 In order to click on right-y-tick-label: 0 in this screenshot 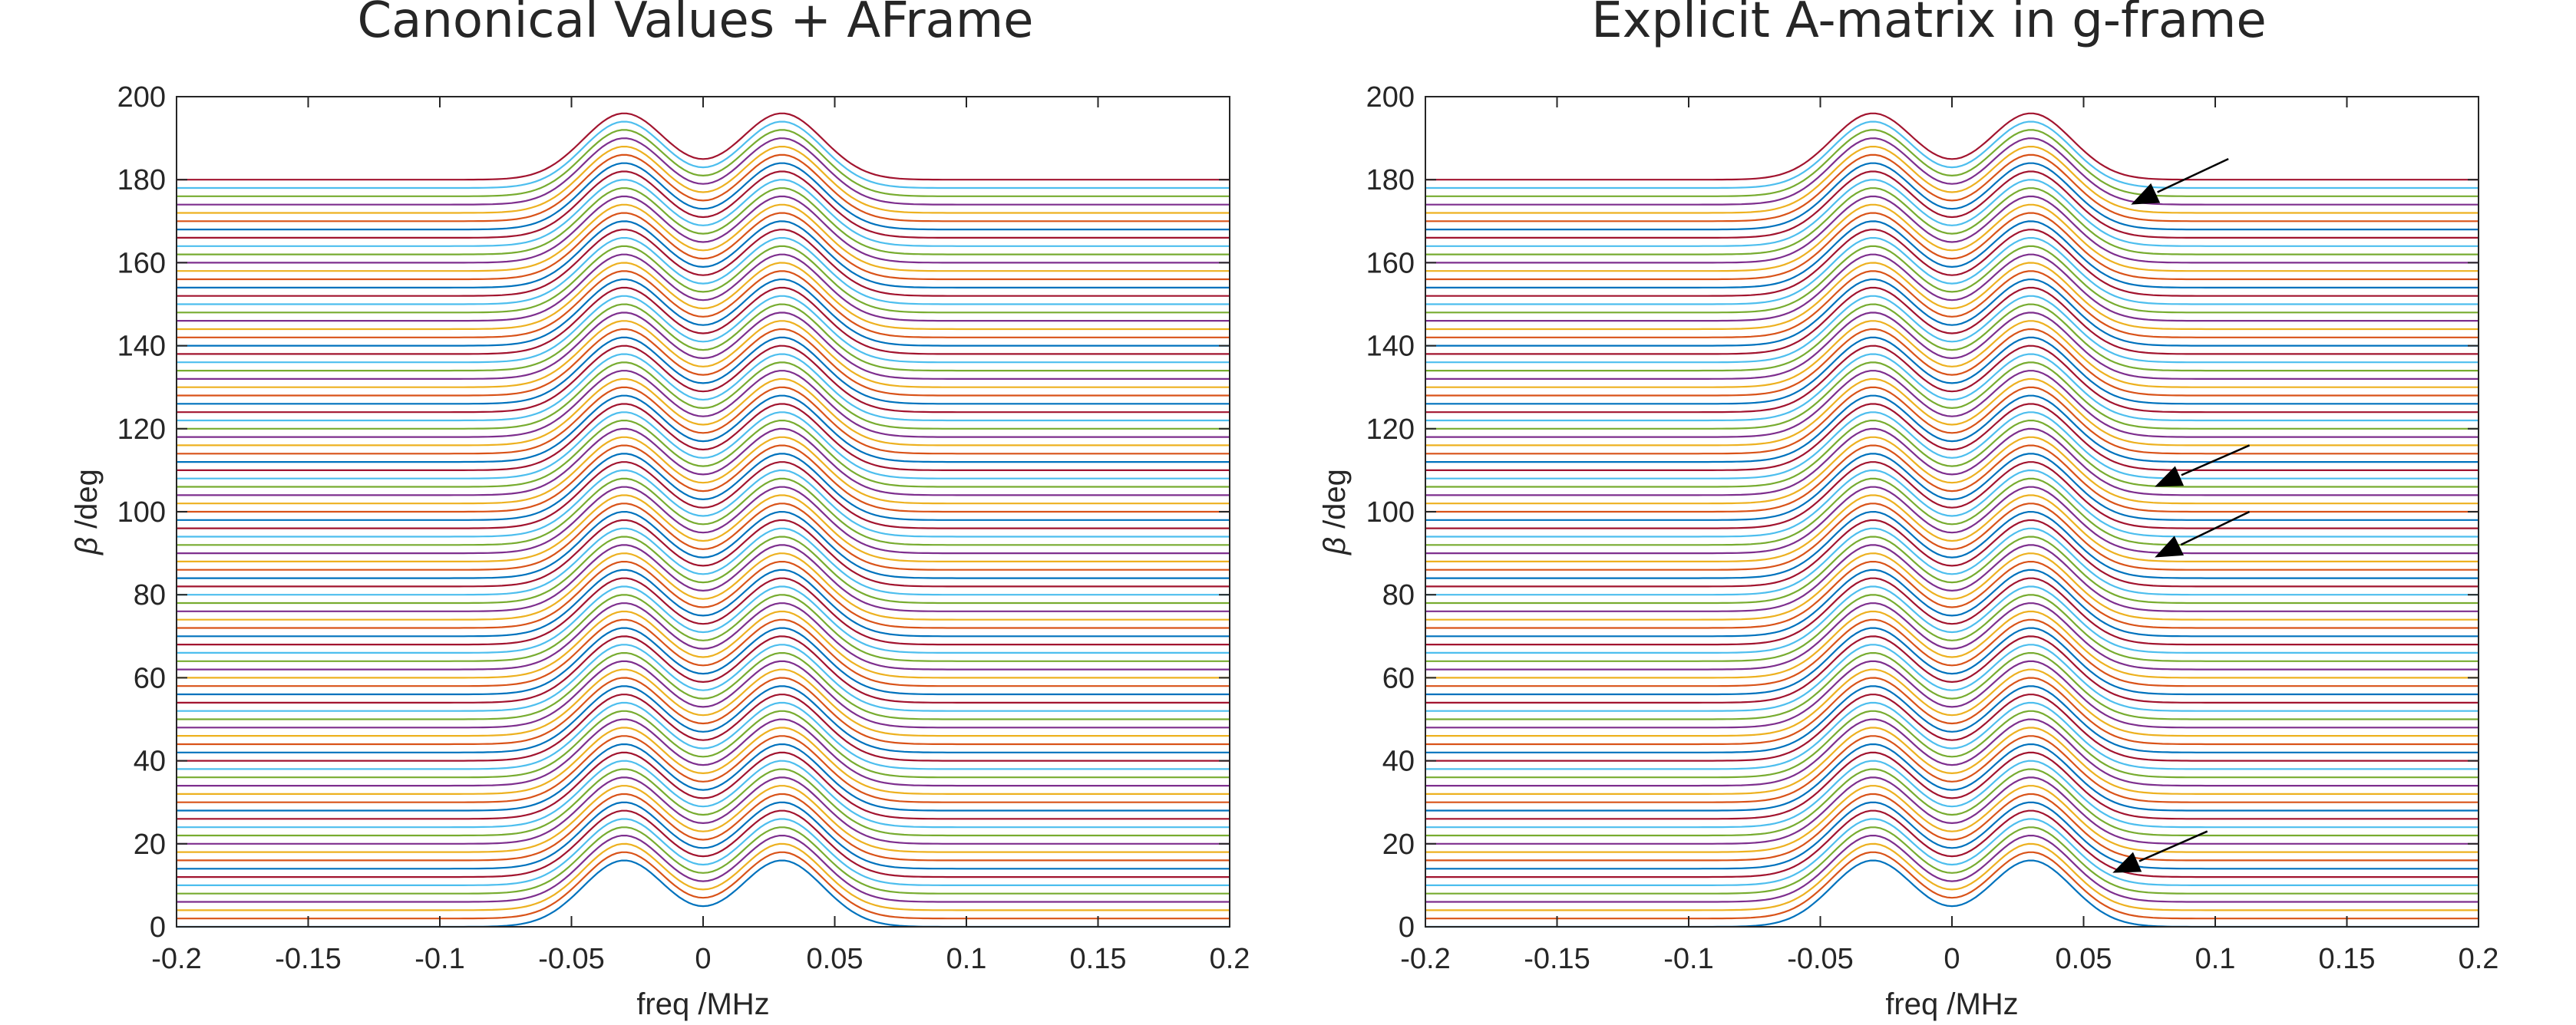, I will do `click(1407, 928)`.